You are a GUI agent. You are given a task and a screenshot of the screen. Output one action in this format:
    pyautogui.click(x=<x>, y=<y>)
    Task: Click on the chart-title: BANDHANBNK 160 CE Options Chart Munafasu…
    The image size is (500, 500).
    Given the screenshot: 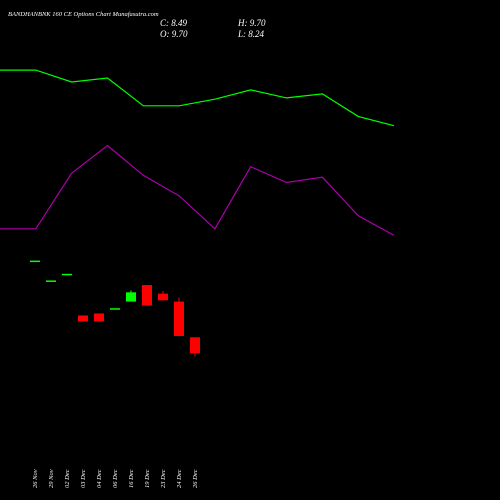 What is the action you would take?
    pyautogui.click(x=83, y=14)
    